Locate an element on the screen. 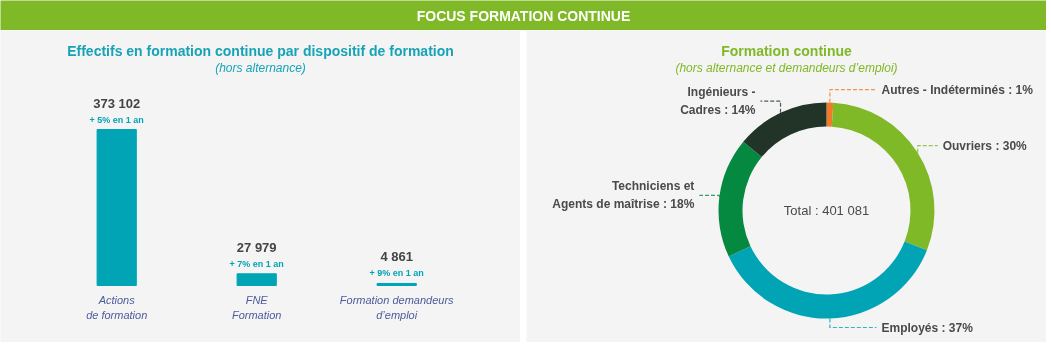 Image resolution: width=1051 pixels, height=351 pixels. chart-title: Effectifs en formation continue par dispositif de formation is located at coordinates (260, 50).